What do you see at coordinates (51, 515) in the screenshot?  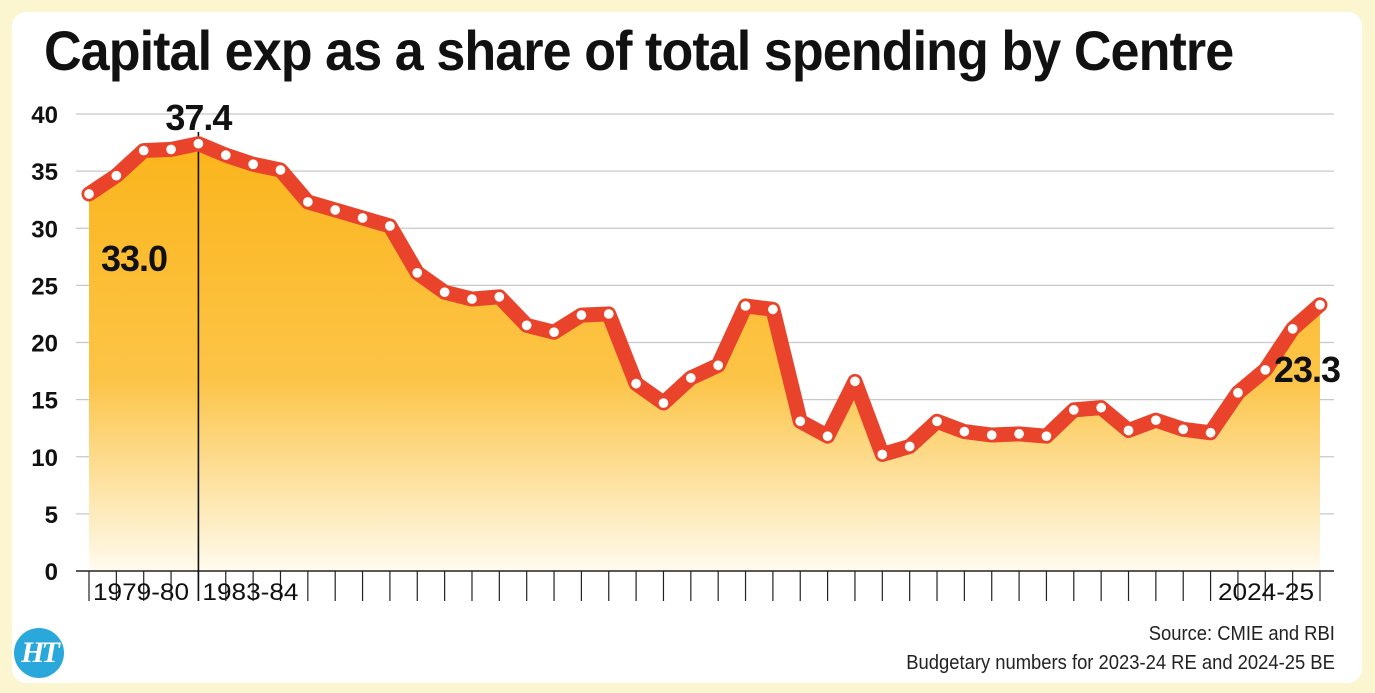 I see `y-tick-label: 5` at bounding box center [51, 515].